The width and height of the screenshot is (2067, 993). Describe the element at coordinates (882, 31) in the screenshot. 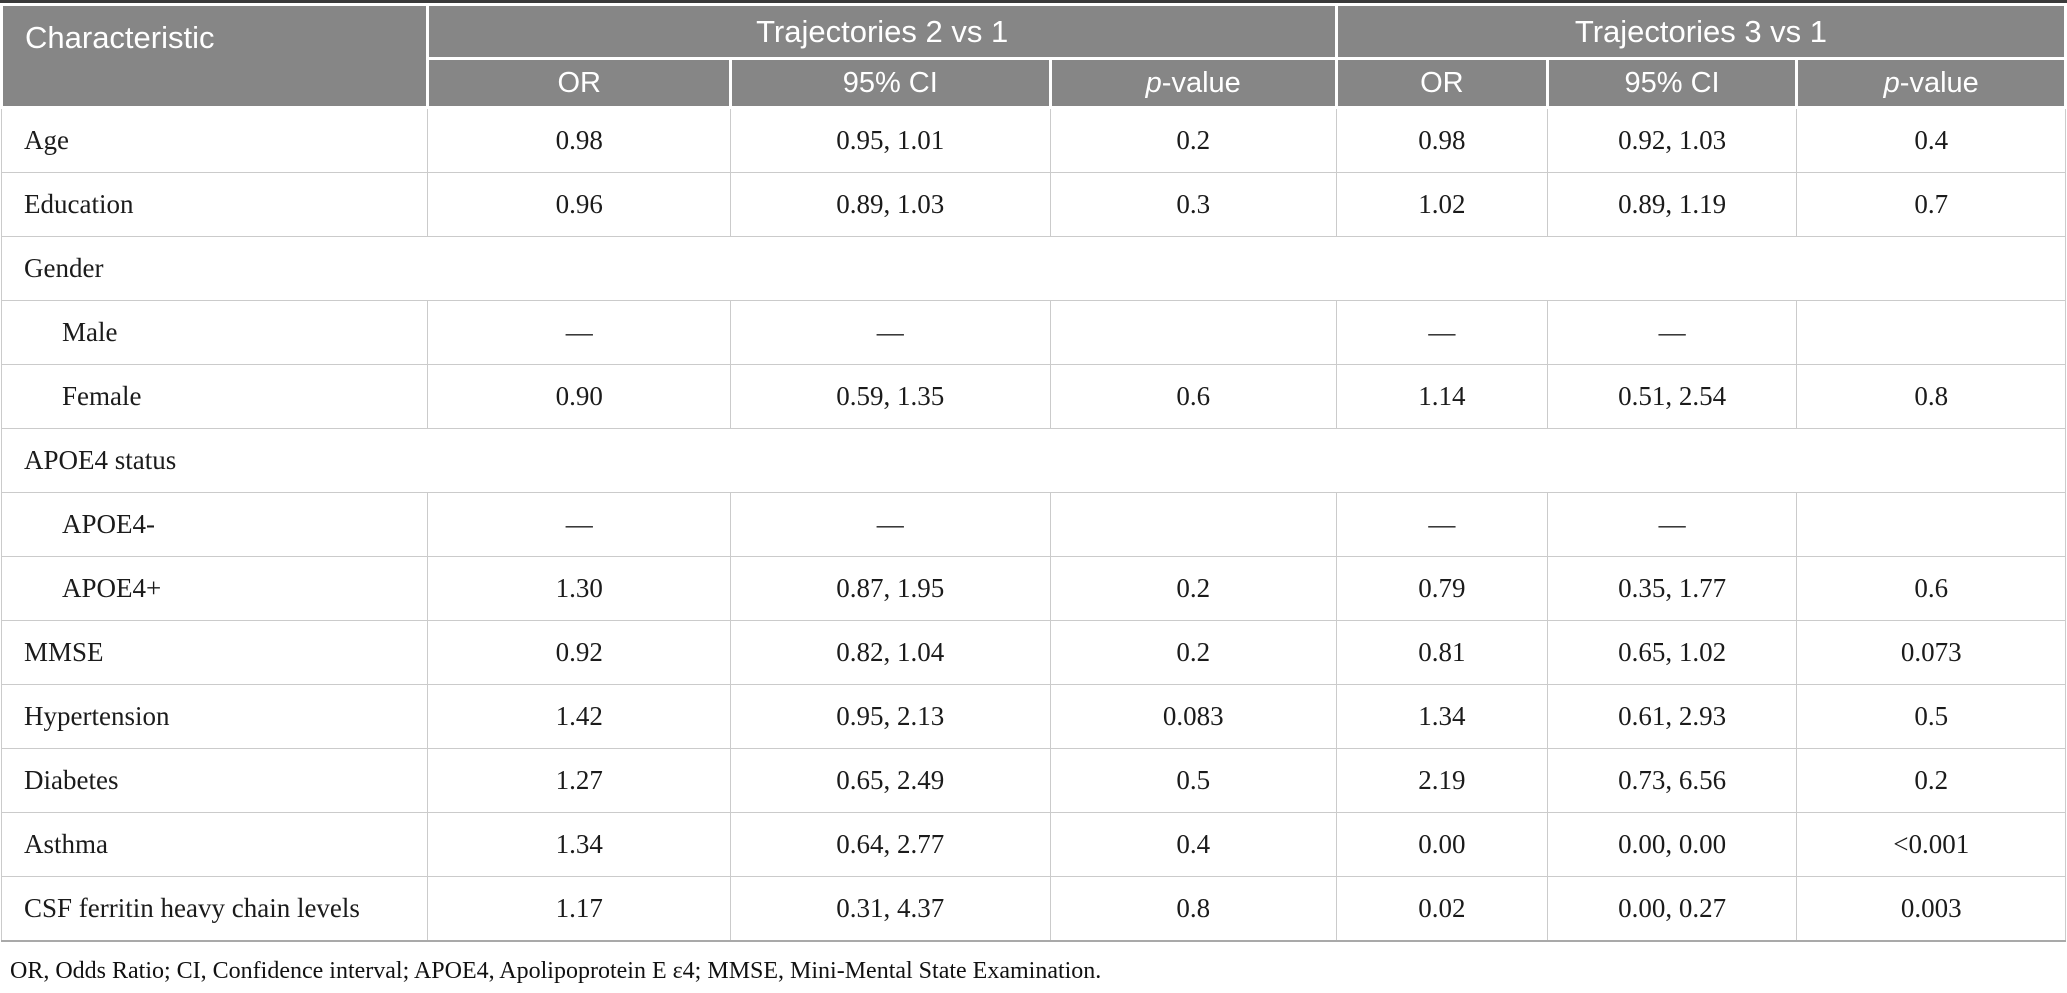

I see `header-group-trajectories-2v1: Trajectories 2 vs 1` at that location.